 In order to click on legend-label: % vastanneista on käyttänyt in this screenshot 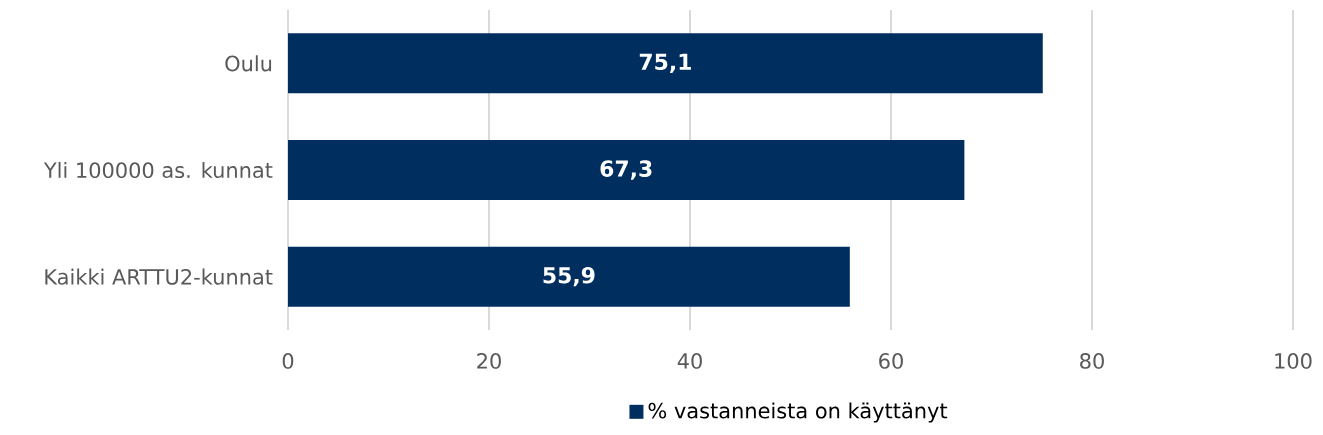, I will do `click(798, 412)`.